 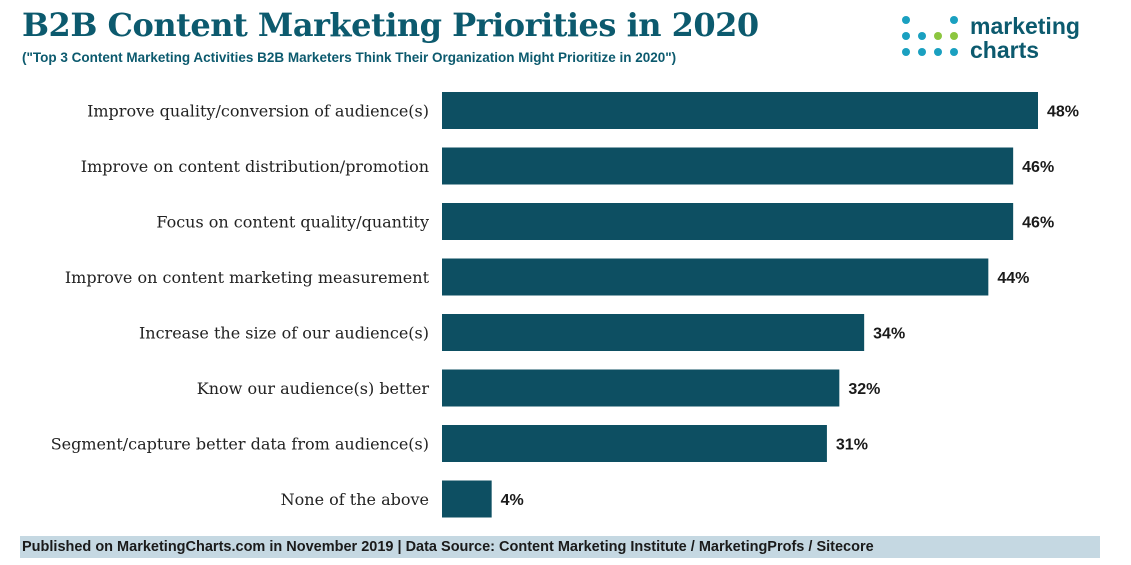 I want to click on value-label: 48%, so click(x=1063, y=112).